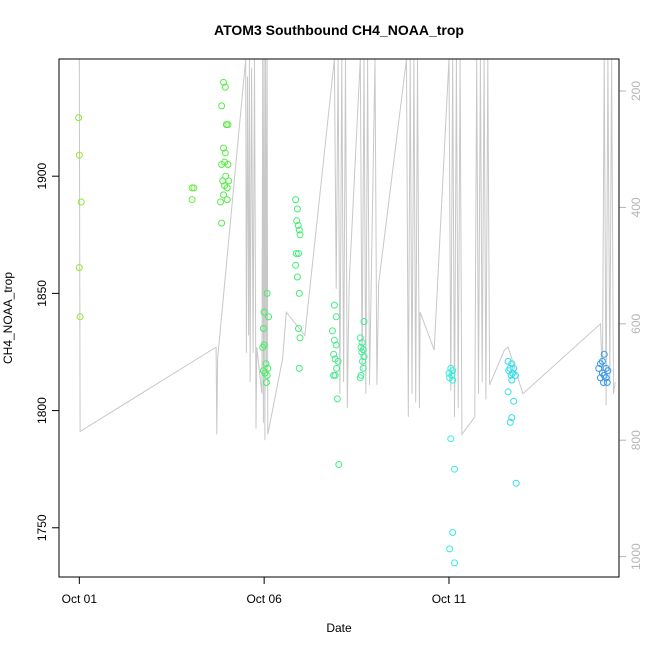 The height and width of the screenshot is (650, 650). I want to click on secondary-y-tick-label: 400, so click(636, 207).